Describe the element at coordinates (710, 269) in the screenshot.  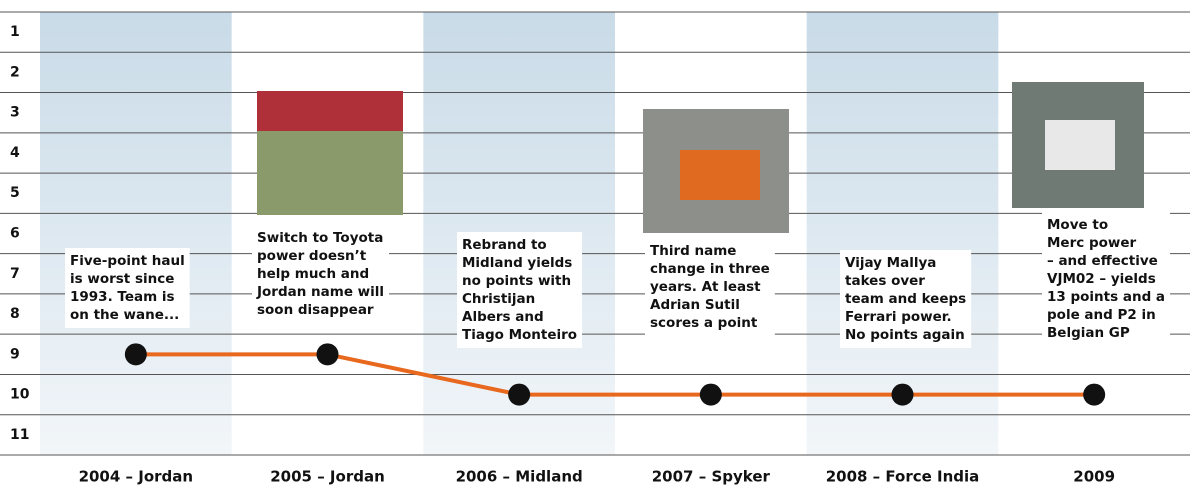
I see `annotation-line: change in three` at that location.